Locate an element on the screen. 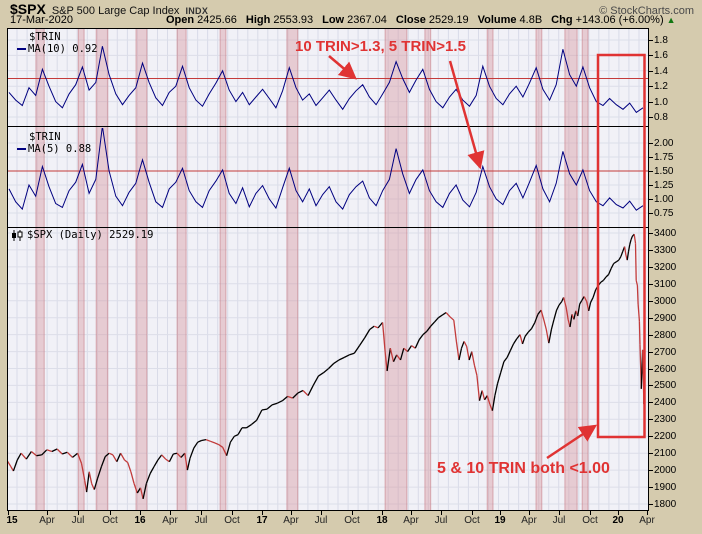  y-tick-label: 1.2 is located at coordinates (661, 86).